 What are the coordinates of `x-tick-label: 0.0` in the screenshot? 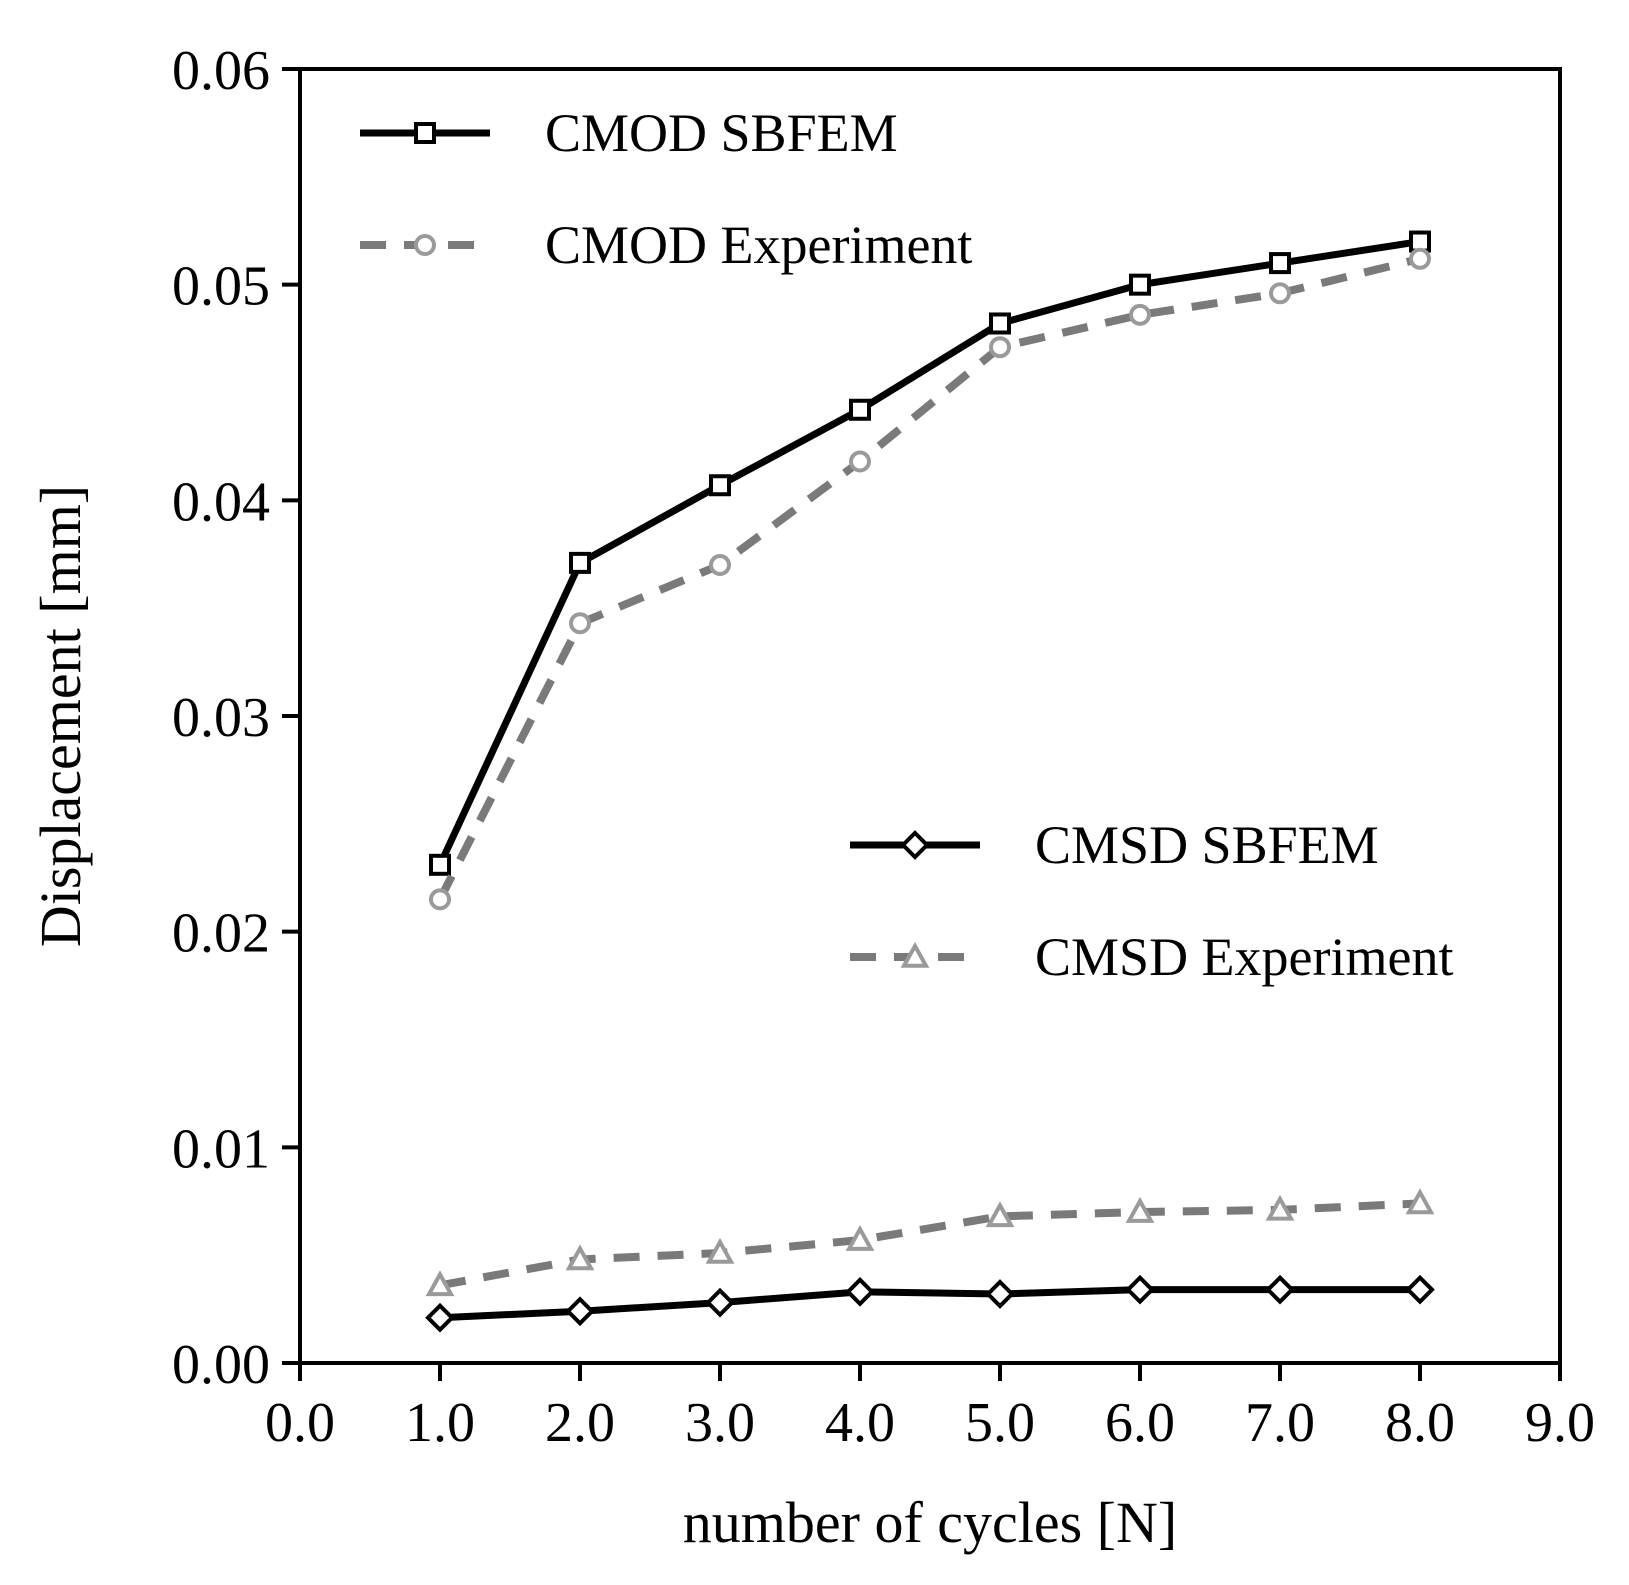 It's located at (300, 1423).